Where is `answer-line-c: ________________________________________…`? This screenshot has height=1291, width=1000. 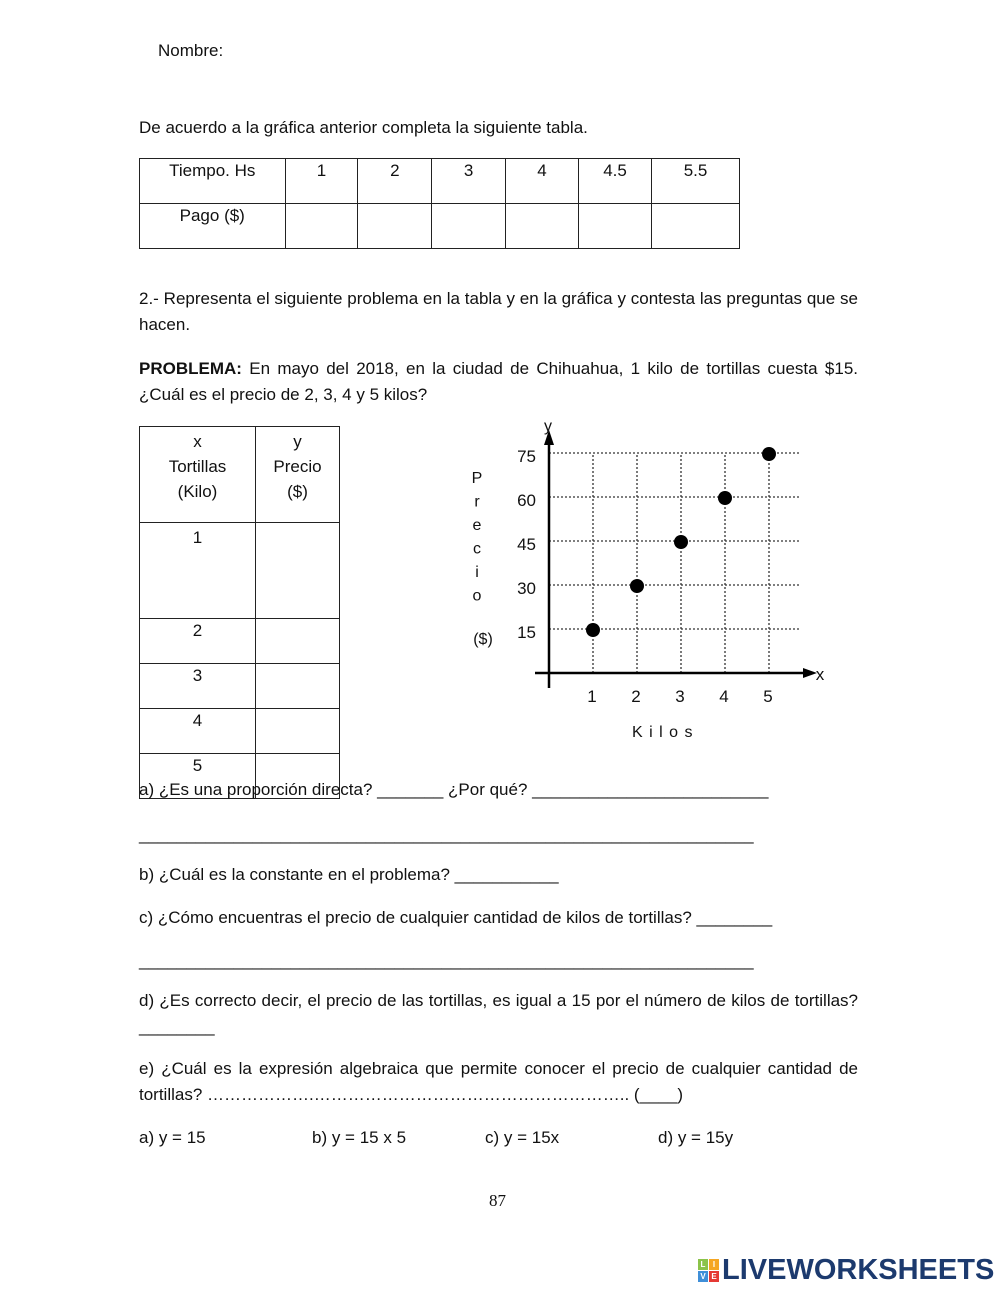
answer-line-c: ________________________________________… is located at coordinates (446, 960).